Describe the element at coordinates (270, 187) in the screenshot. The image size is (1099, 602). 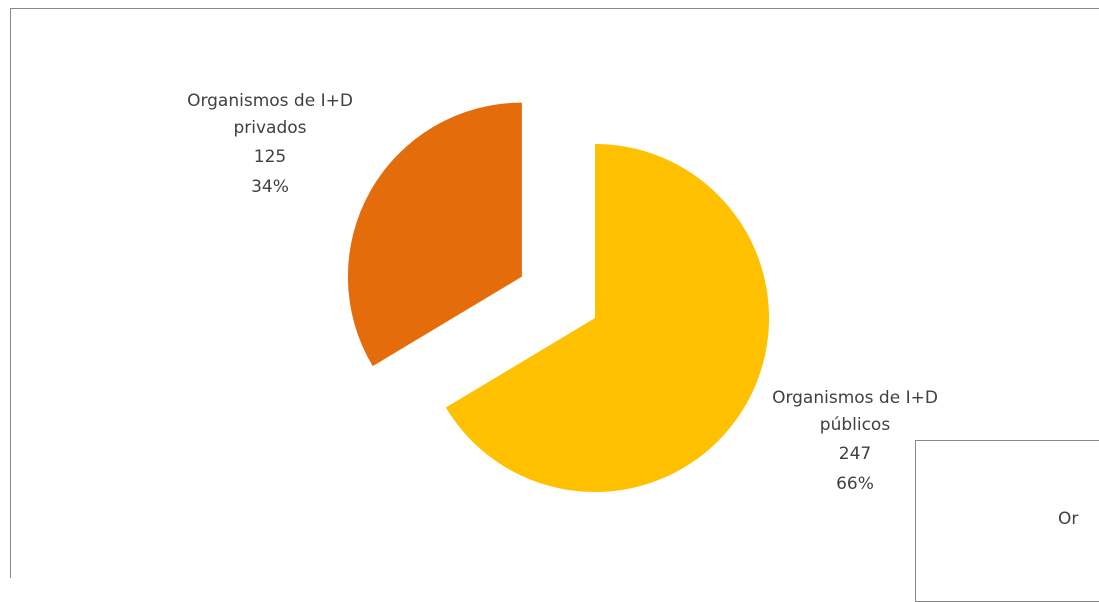
I see `slice-percent: 34%` at that location.